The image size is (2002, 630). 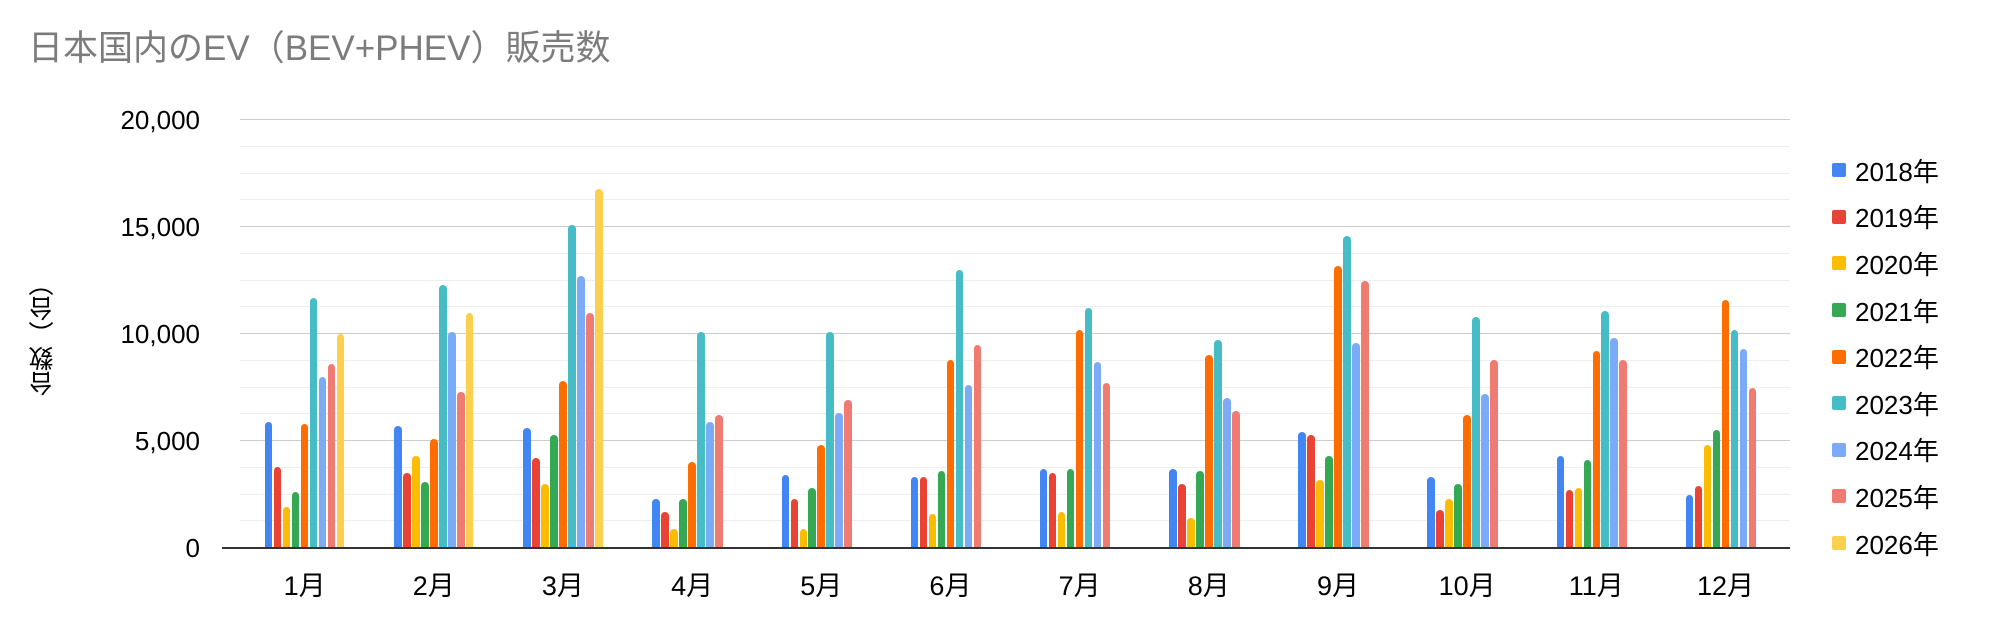 What do you see at coordinates (1916, 403) in the screenshot?
I see `legend-item-2023年: 2023年` at bounding box center [1916, 403].